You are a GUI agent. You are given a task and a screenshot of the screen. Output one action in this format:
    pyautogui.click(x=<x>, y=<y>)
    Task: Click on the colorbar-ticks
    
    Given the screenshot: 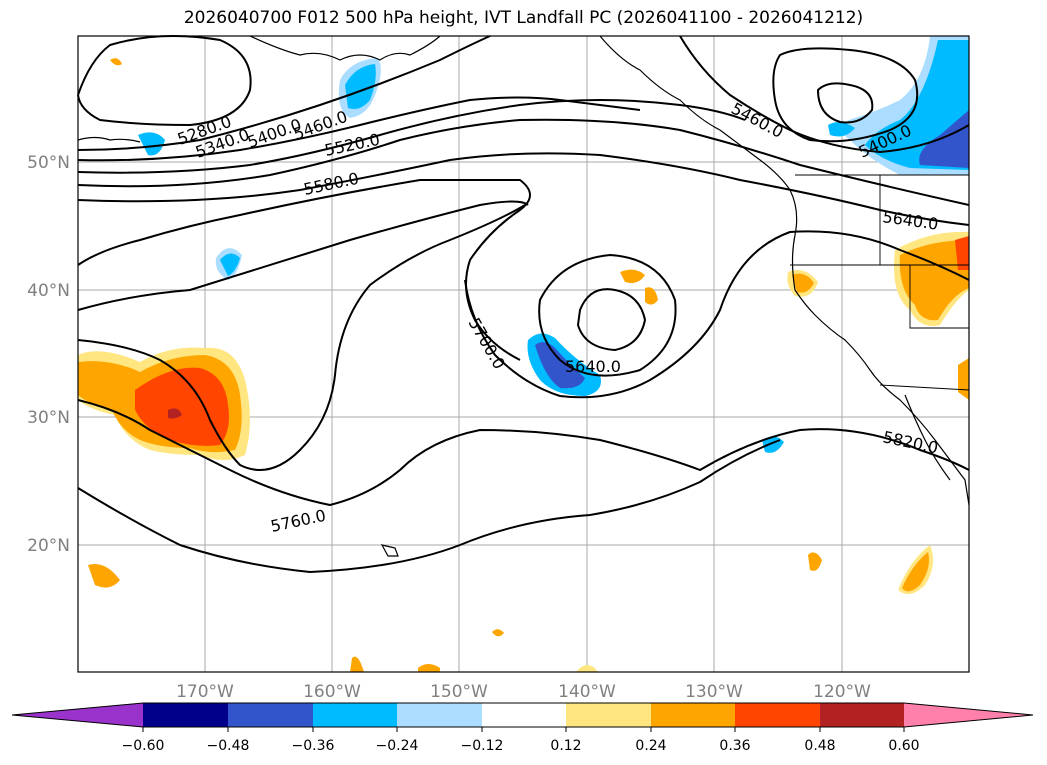 What is the action you would take?
    pyautogui.click(x=523, y=729)
    